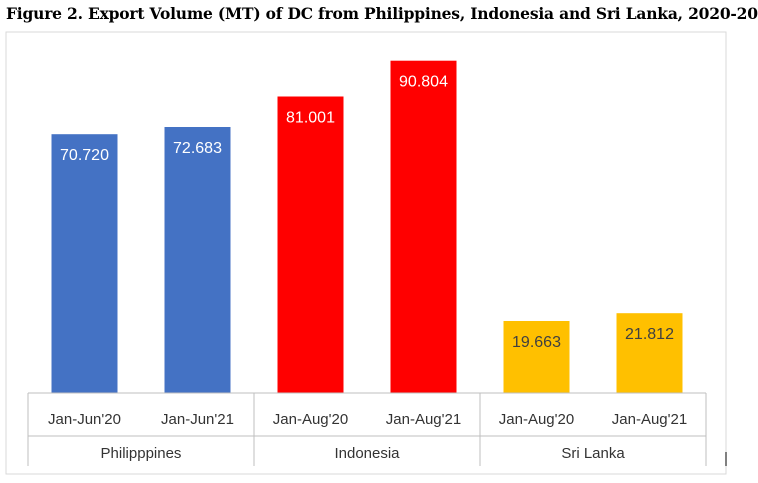  Describe the element at coordinates (310, 118) in the screenshot. I see `bar-data-label: 81.001` at that location.